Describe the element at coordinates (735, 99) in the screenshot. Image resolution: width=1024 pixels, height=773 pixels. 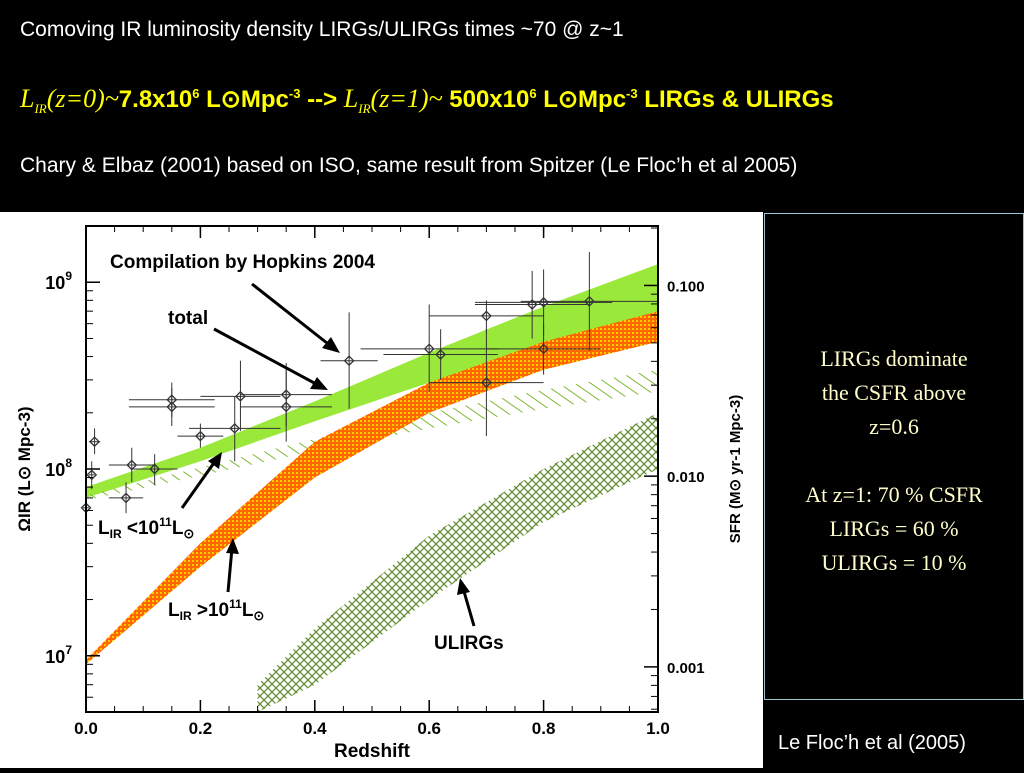
I see `header-tail: LIRGs & ULIRGs` at that location.